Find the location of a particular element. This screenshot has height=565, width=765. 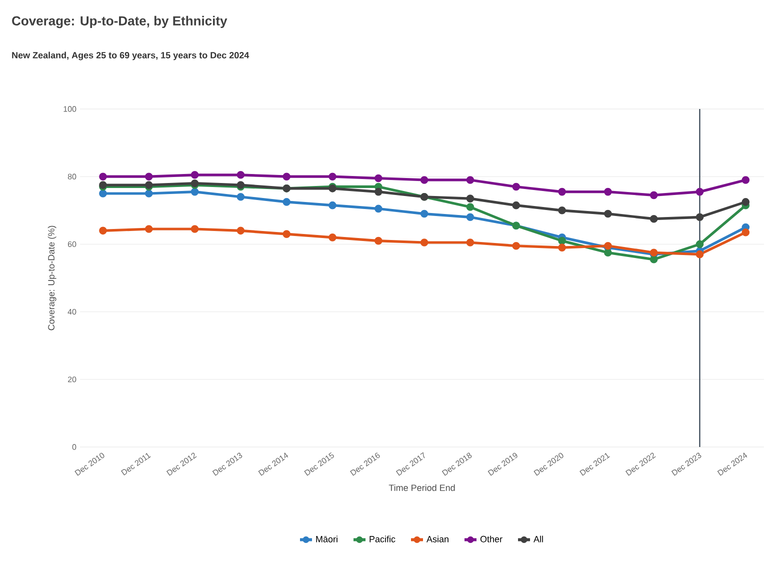

legend-label: Asian is located at coordinates (437, 539).